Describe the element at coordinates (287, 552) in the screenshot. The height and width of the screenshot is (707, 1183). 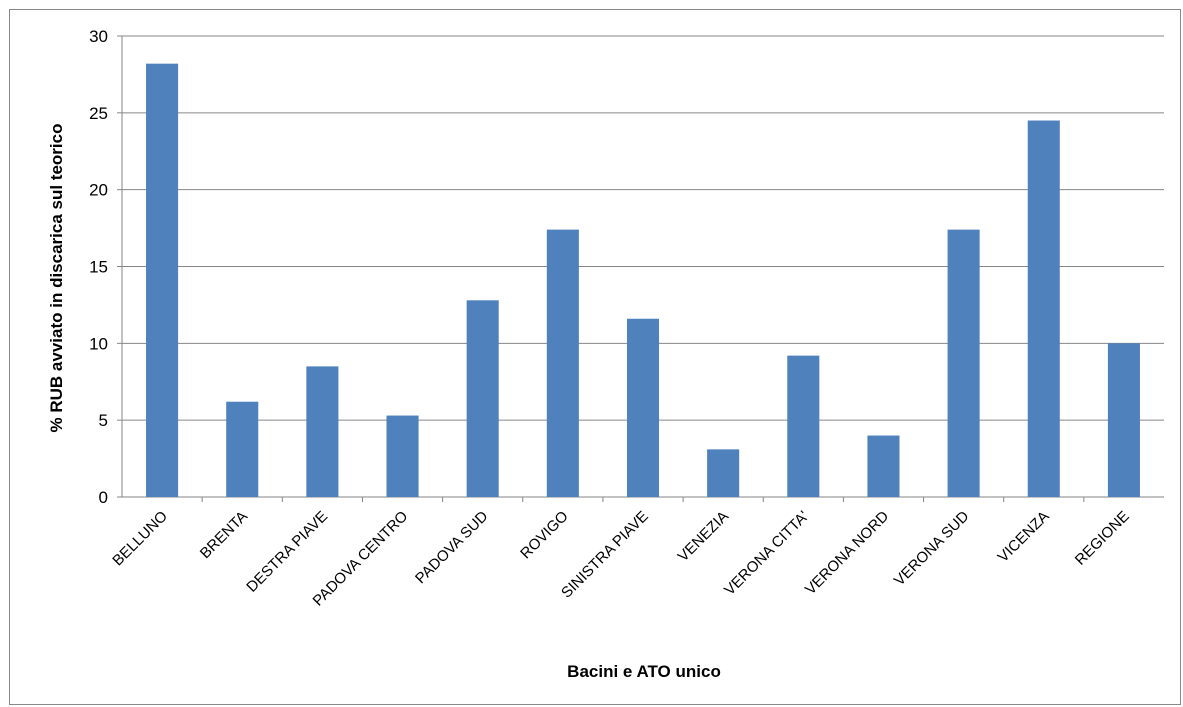
I see `x-tick-label: DESTRA PIAVE` at that location.